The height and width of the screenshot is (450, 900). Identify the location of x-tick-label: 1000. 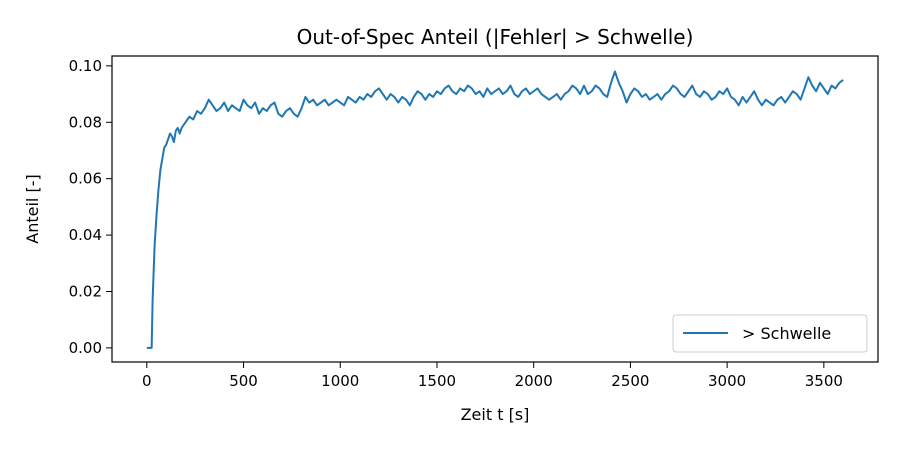
(340, 381).